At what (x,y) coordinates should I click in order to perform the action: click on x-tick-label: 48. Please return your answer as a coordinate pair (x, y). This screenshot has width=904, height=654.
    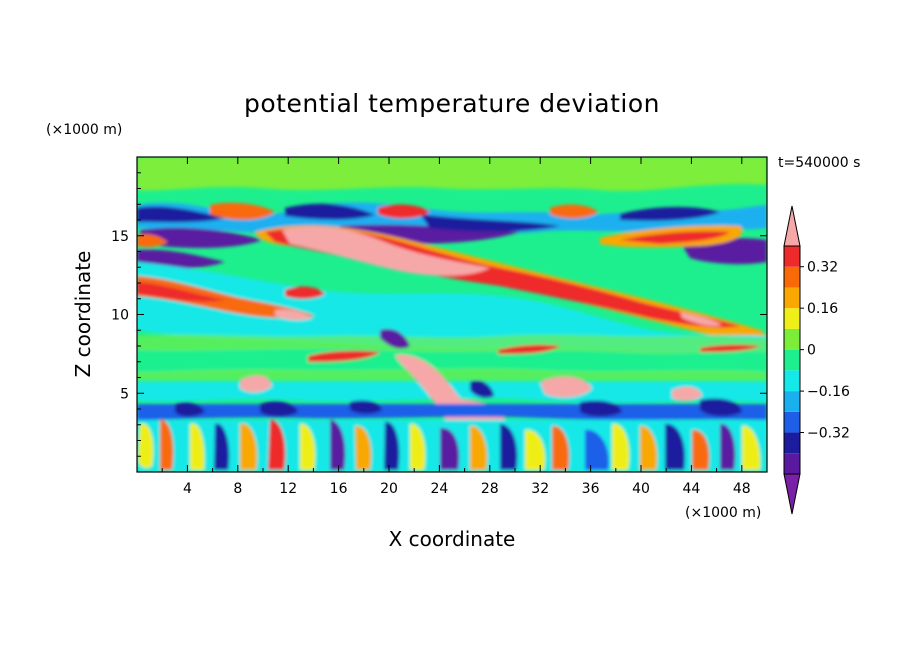
    Looking at the image, I should click on (742, 489).